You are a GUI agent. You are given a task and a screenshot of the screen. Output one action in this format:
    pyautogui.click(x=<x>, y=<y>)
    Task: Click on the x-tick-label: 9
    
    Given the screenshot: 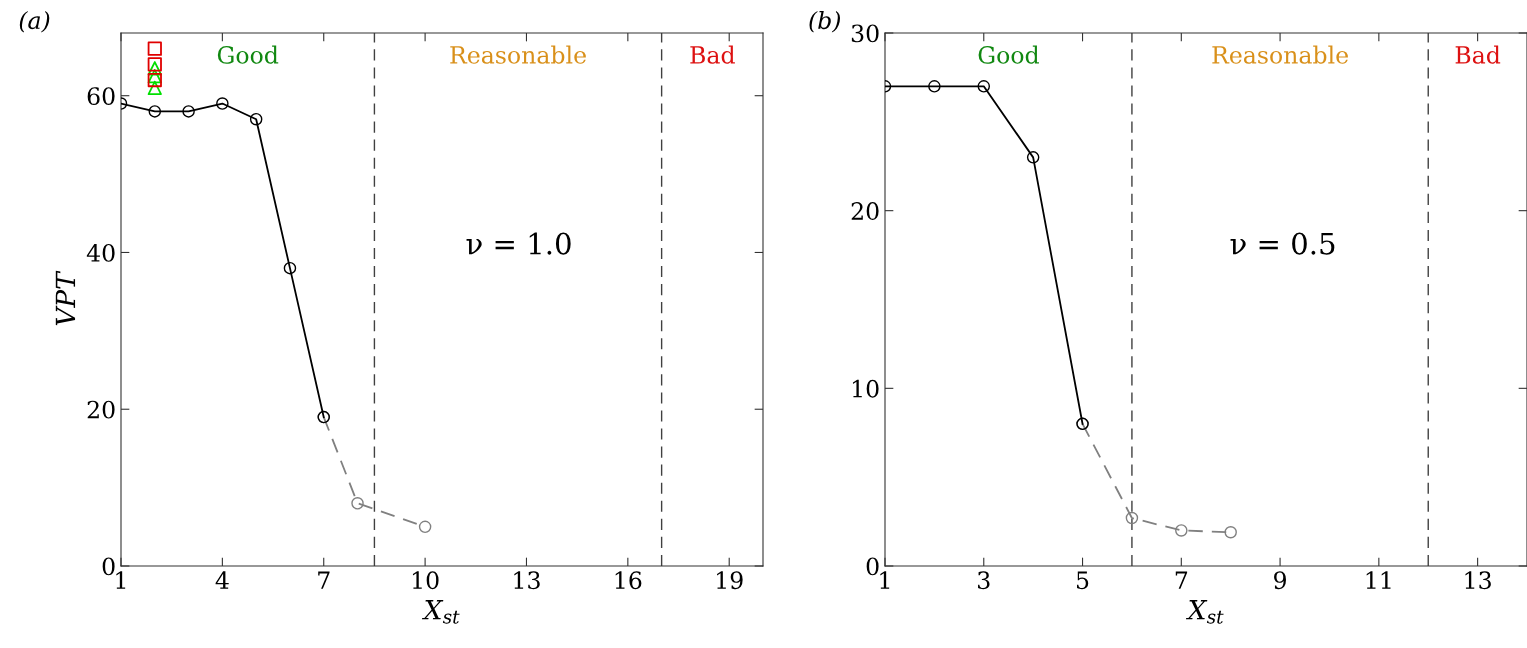 What is the action you would take?
    pyautogui.click(x=1280, y=580)
    